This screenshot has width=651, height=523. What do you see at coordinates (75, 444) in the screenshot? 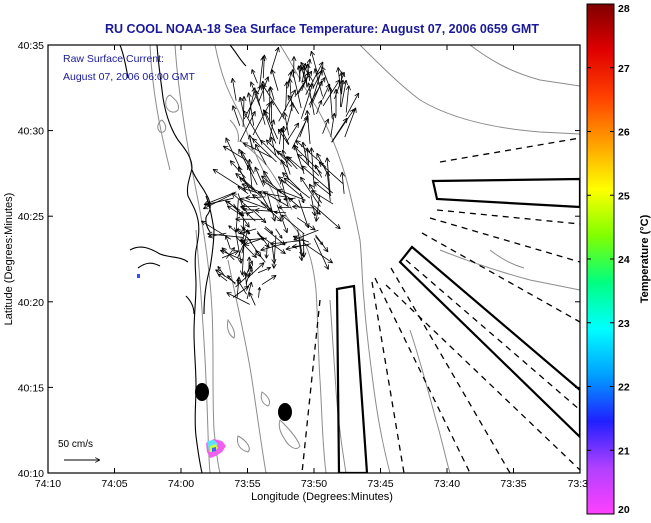
I see `scale-label: 50 cm/s` at bounding box center [75, 444].